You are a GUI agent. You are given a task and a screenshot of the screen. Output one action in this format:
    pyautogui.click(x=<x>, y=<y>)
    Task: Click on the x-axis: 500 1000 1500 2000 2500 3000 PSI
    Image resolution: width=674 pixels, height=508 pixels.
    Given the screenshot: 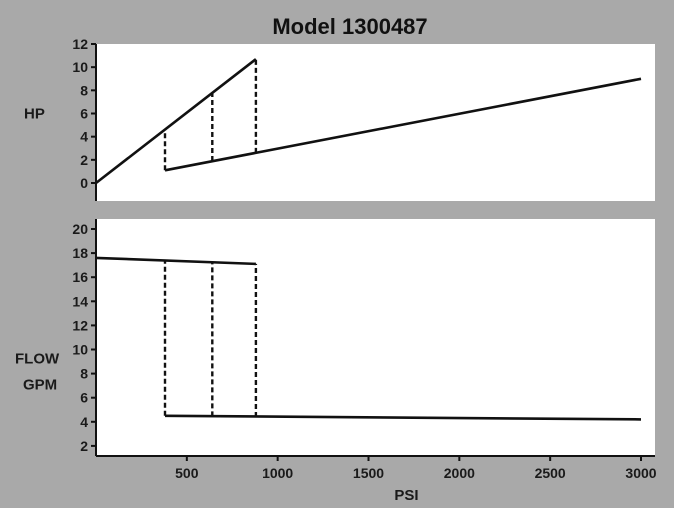 What is the action you would take?
    pyautogui.click(x=376, y=479)
    